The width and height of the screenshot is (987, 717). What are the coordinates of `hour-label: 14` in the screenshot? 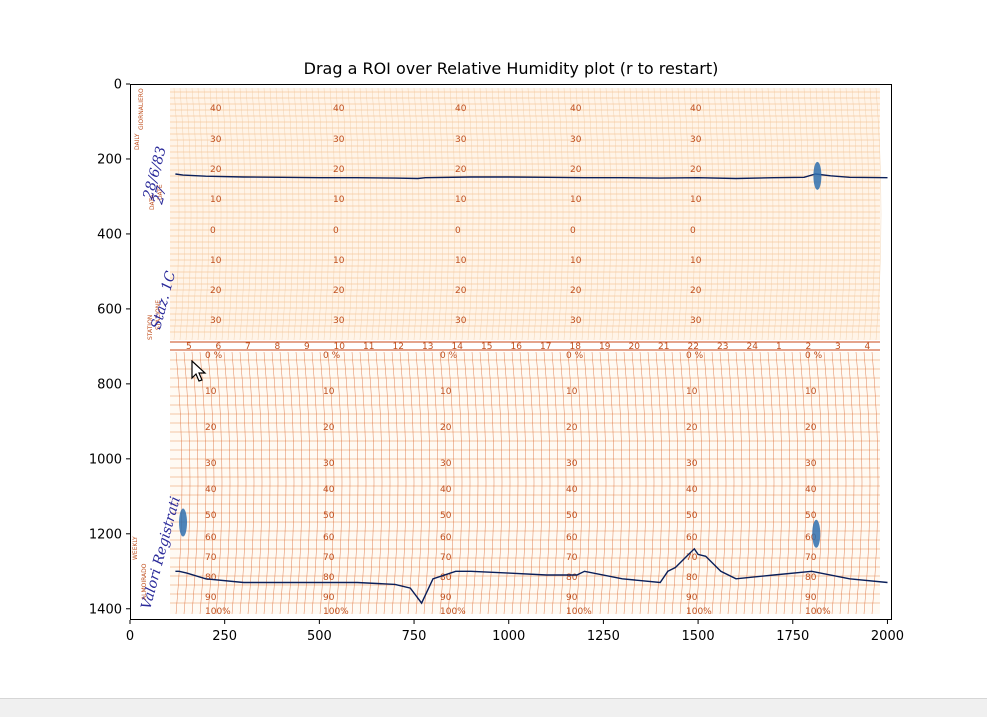 It's located at (458, 347).